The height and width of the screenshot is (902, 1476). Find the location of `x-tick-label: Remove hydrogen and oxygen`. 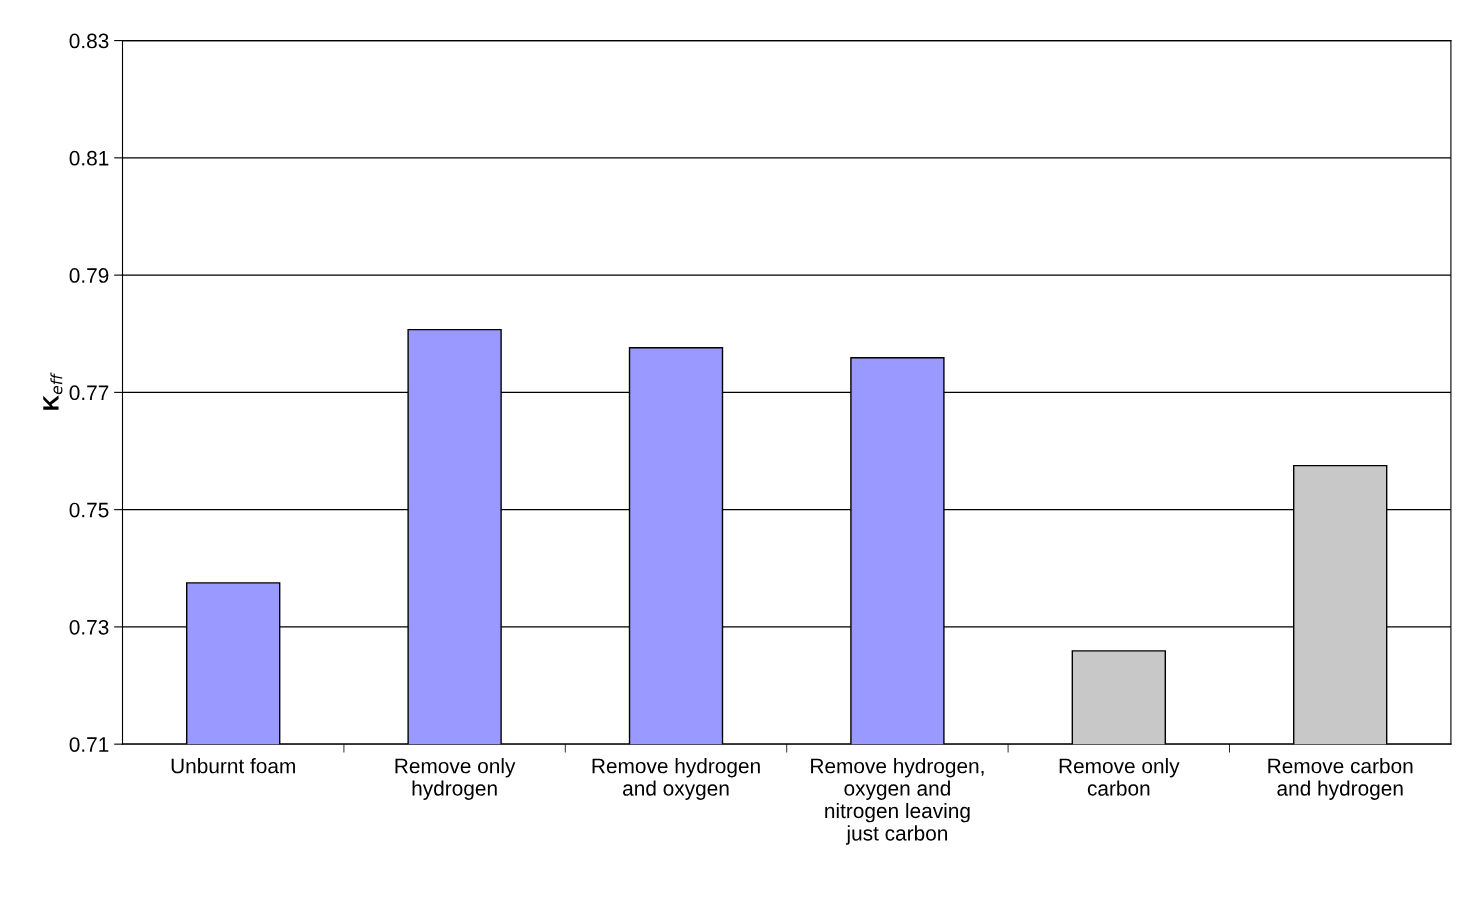

x-tick-label: Remove hydrogen and oxygen is located at coordinates (676, 779).